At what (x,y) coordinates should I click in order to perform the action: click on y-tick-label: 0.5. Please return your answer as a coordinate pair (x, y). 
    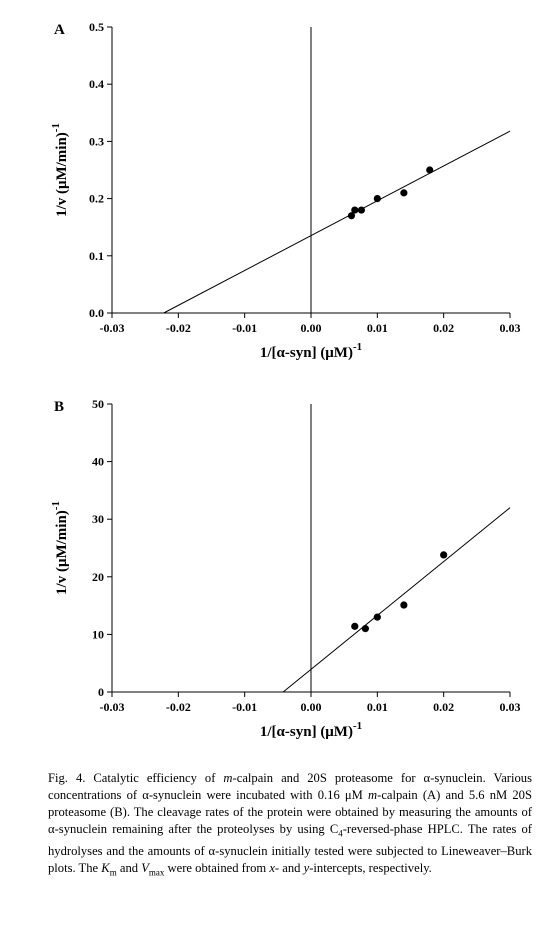
    Looking at the image, I should click on (96, 27).